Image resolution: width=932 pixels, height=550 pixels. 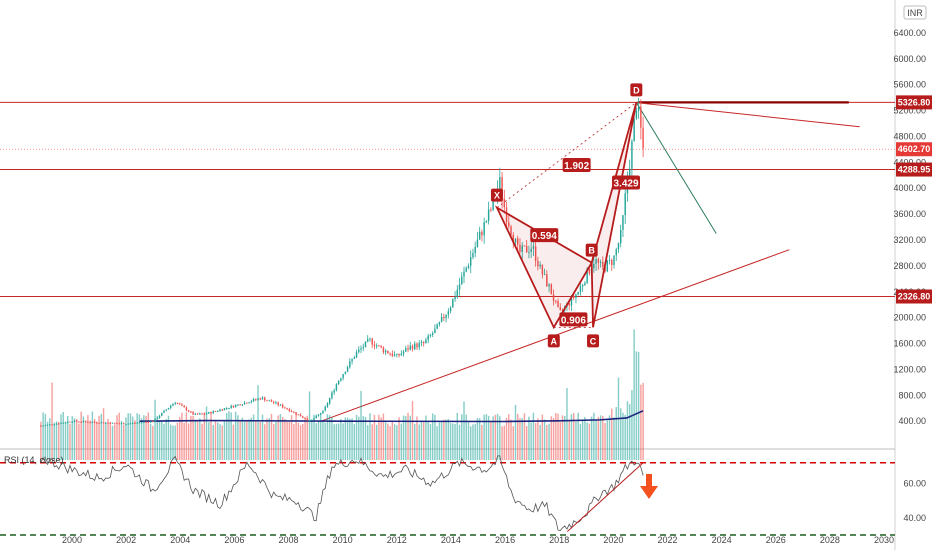 What do you see at coordinates (636, 90) in the screenshot?
I see `point-d-badge` at bounding box center [636, 90].